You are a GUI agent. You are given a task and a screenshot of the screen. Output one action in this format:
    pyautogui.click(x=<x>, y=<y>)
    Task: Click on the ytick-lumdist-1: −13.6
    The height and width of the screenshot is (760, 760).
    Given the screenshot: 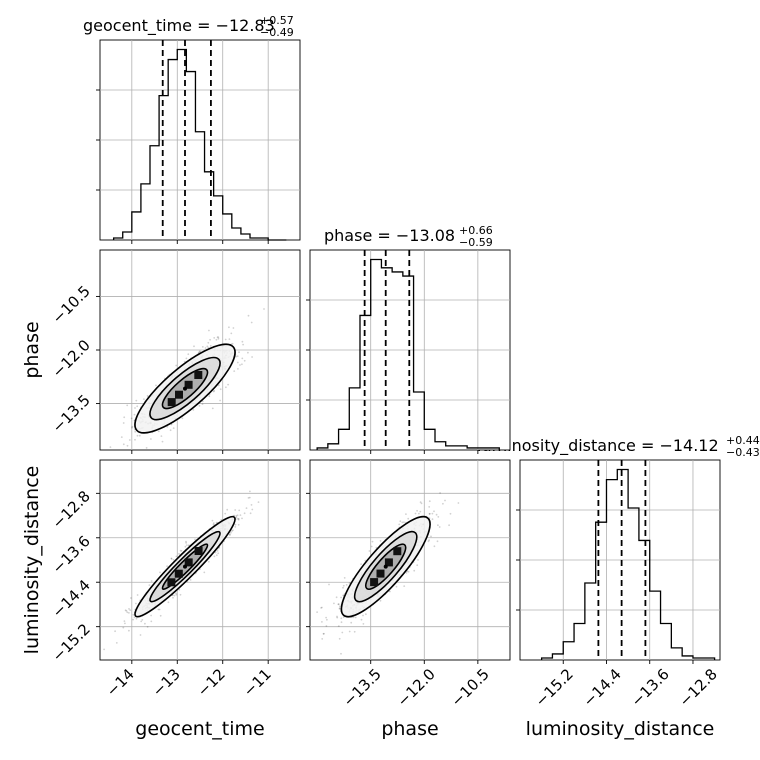 What is the action you would take?
    pyautogui.click(x=71, y=554)
    